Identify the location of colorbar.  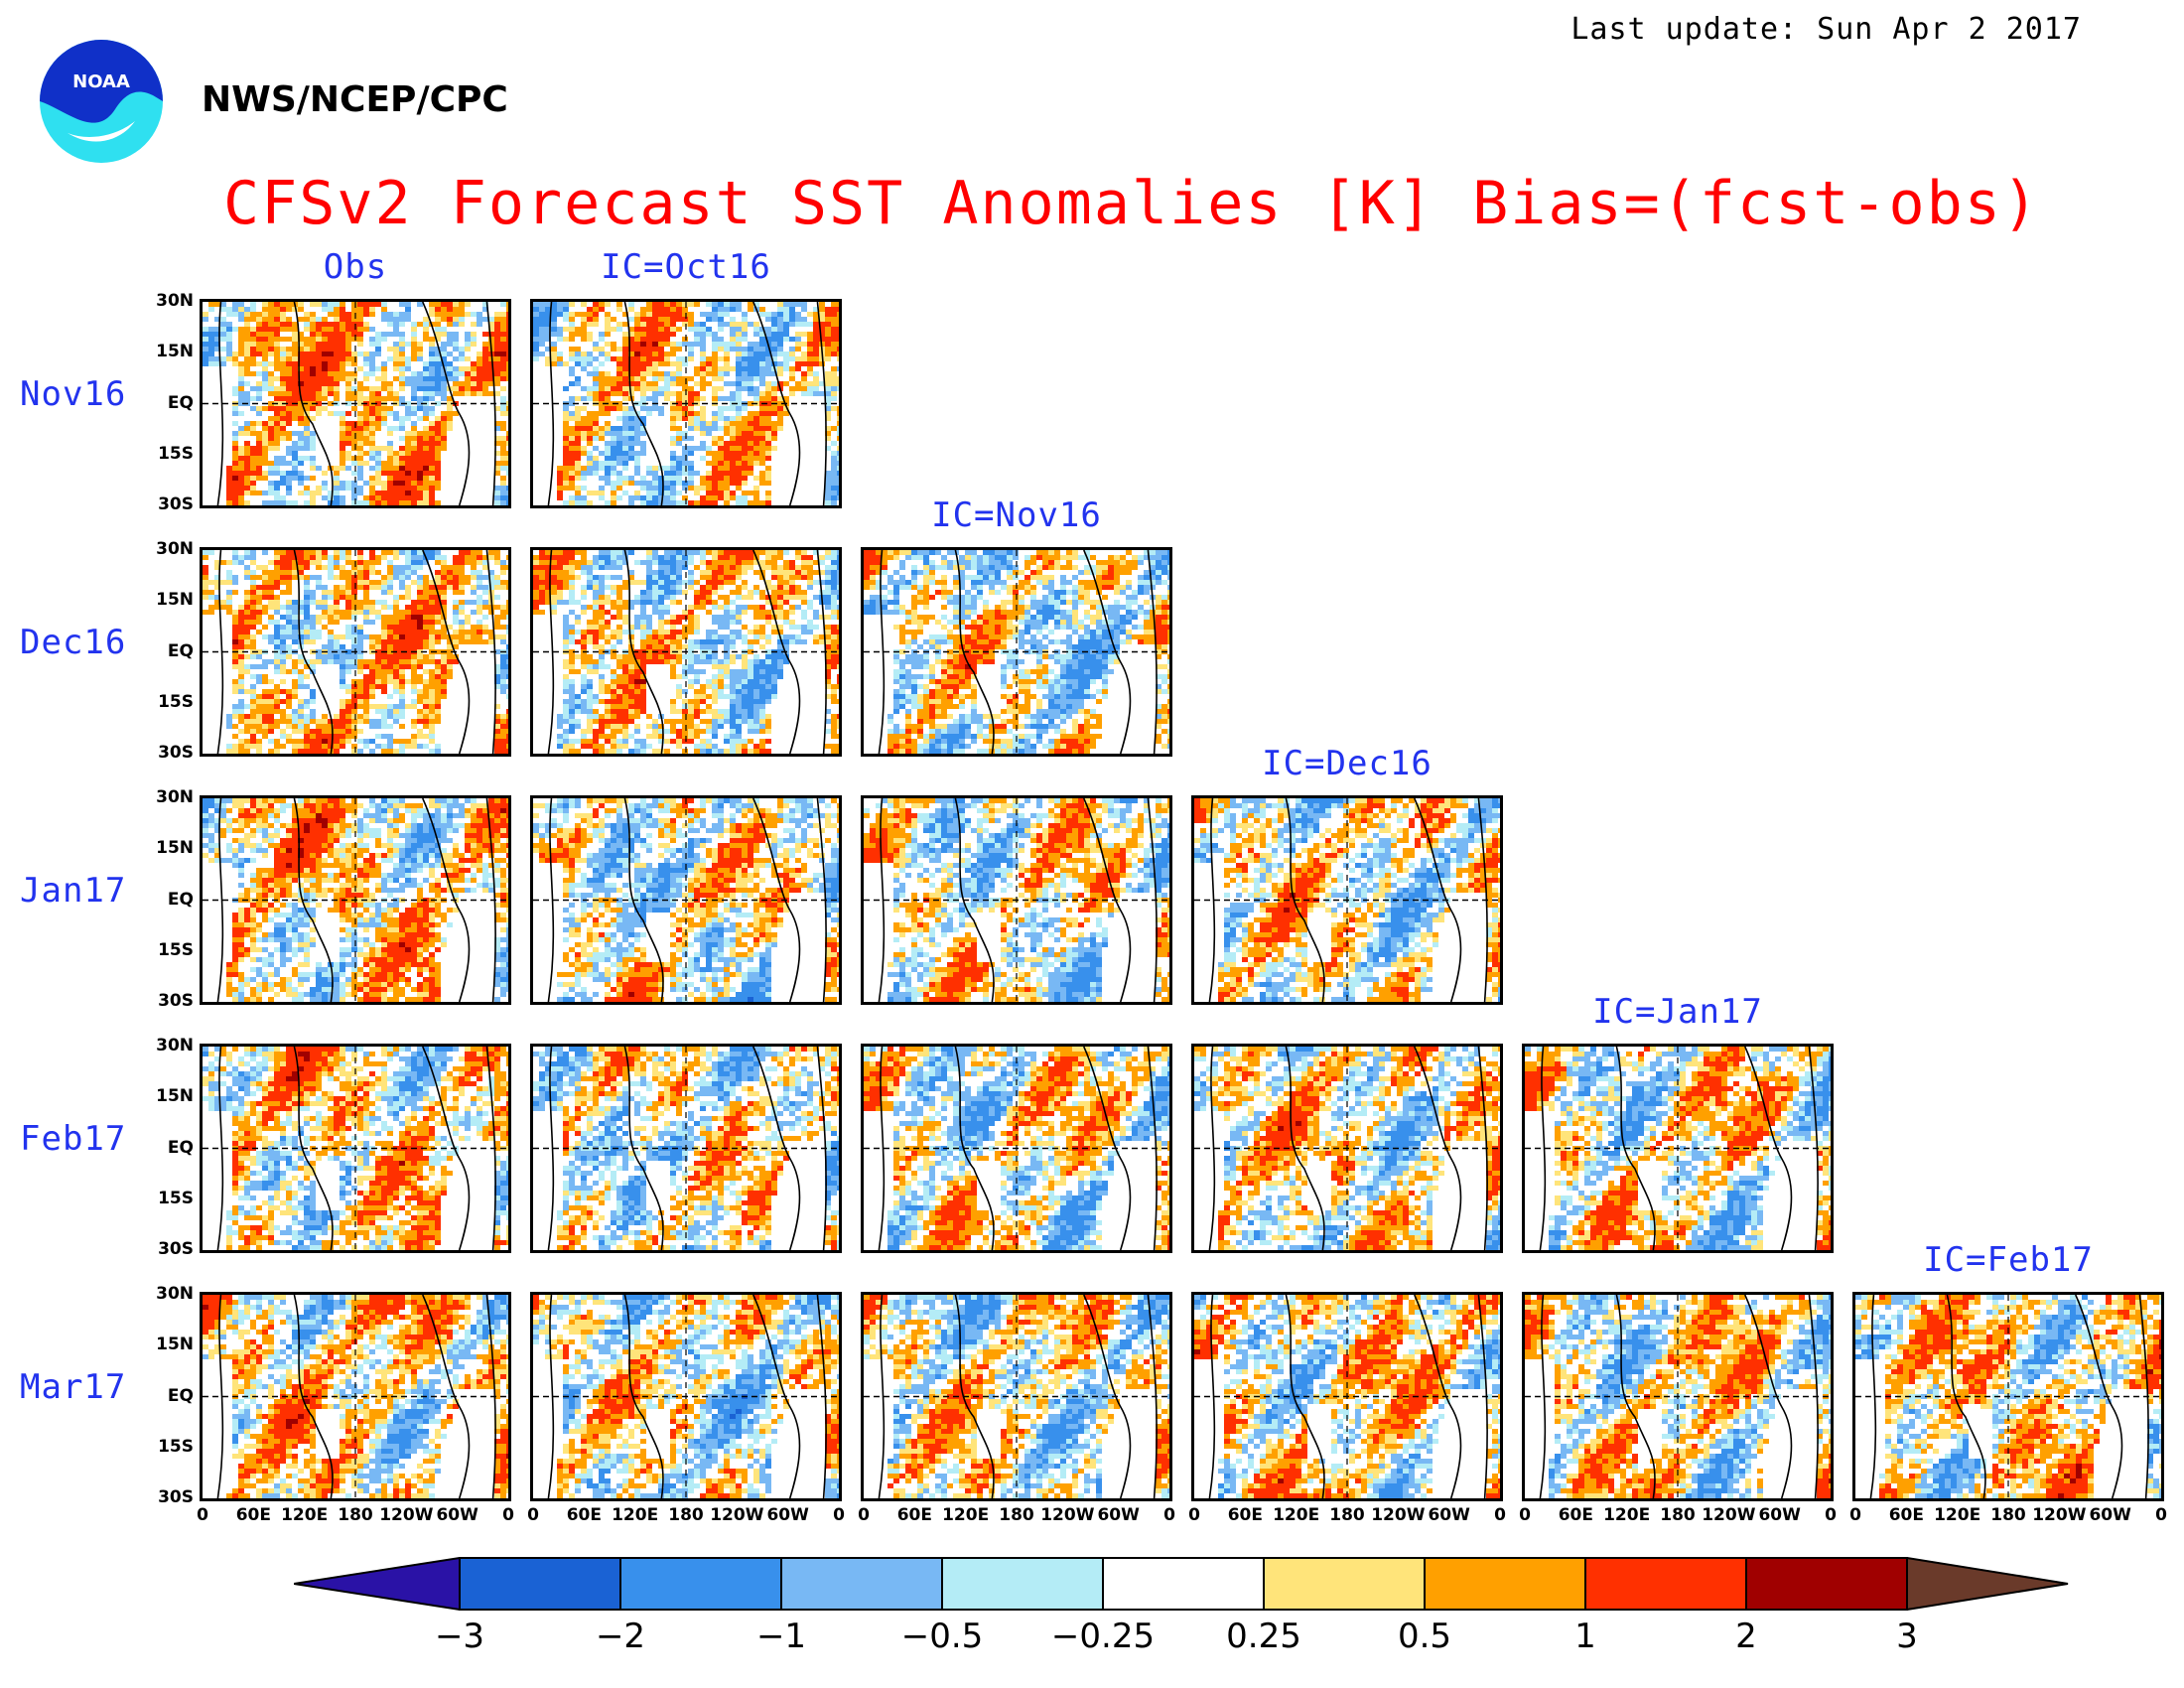
(1181, 1584).